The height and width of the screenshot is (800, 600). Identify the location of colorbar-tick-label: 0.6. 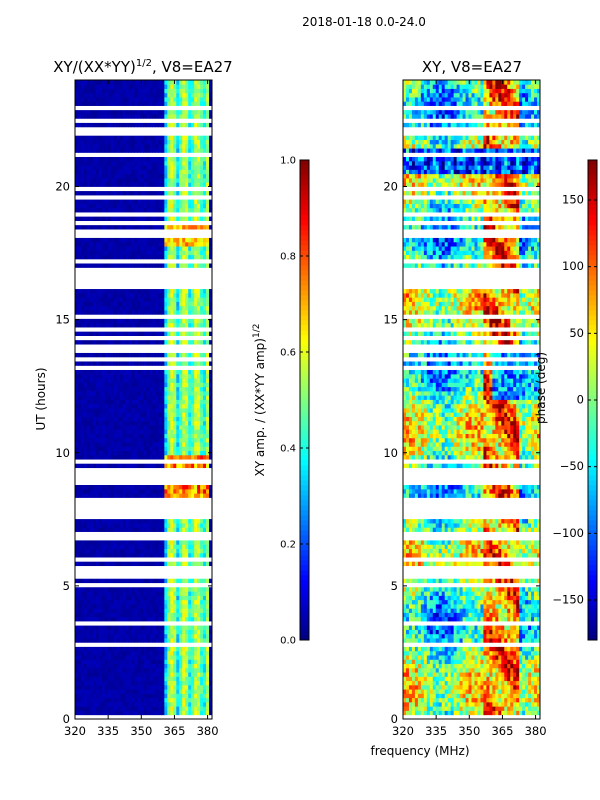
(288, 353).